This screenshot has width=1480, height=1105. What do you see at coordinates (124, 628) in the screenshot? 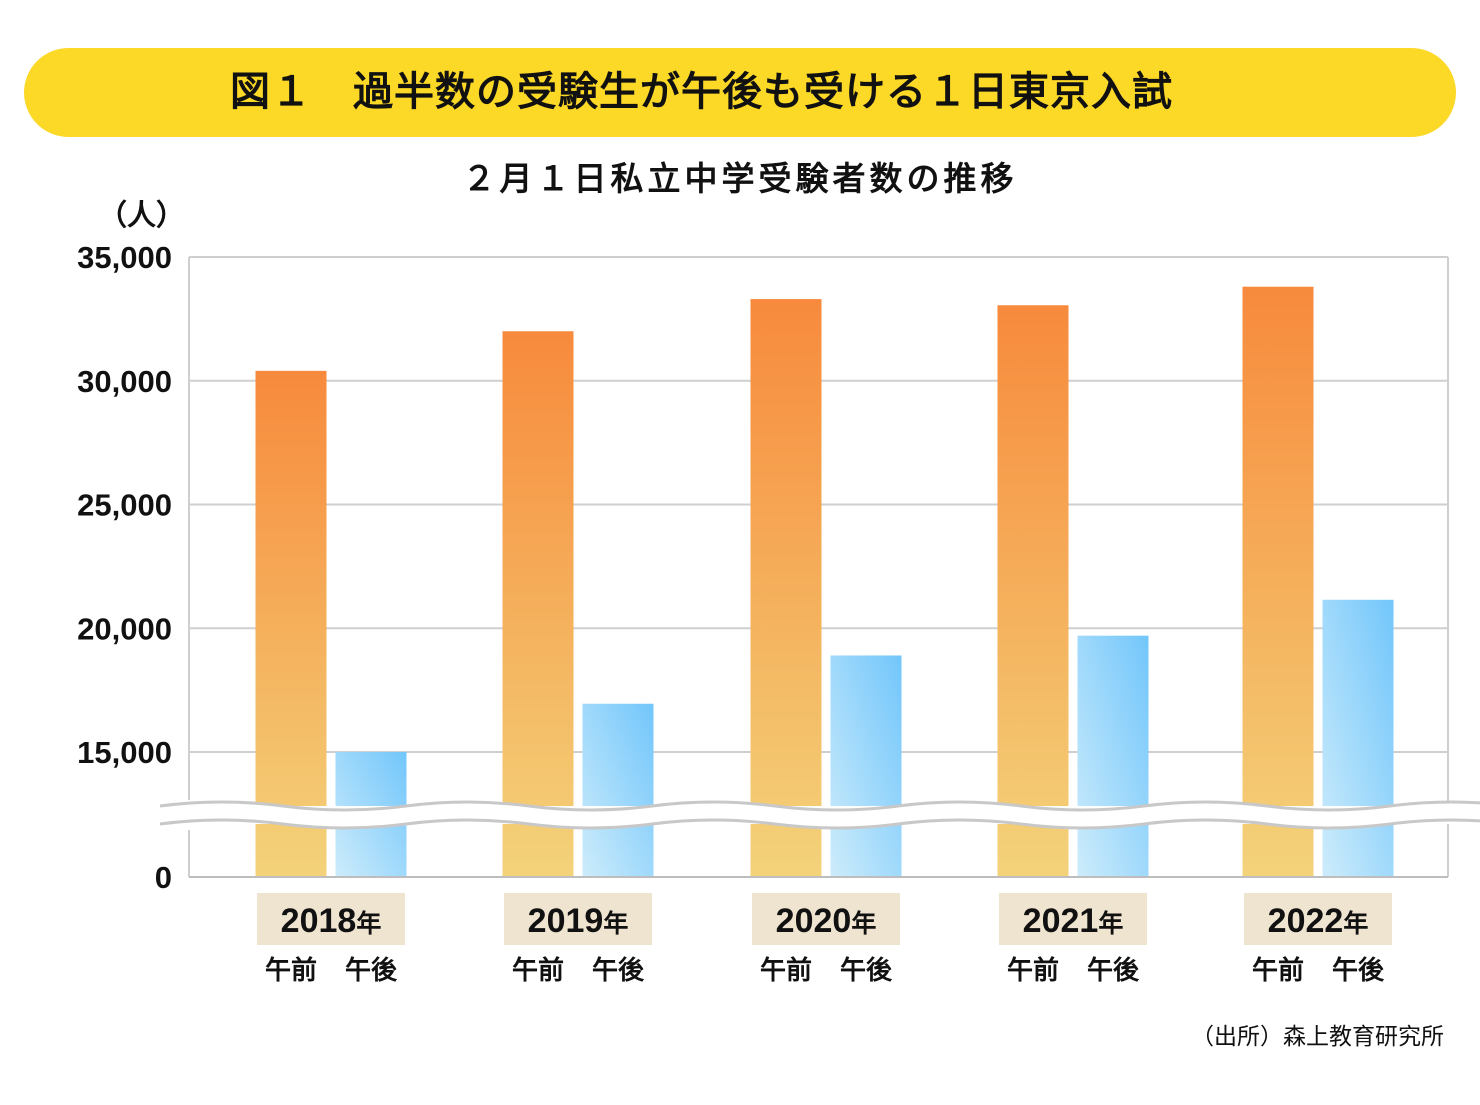
I see `y-tick-label: 20,000` at bounding box center [124, 628].